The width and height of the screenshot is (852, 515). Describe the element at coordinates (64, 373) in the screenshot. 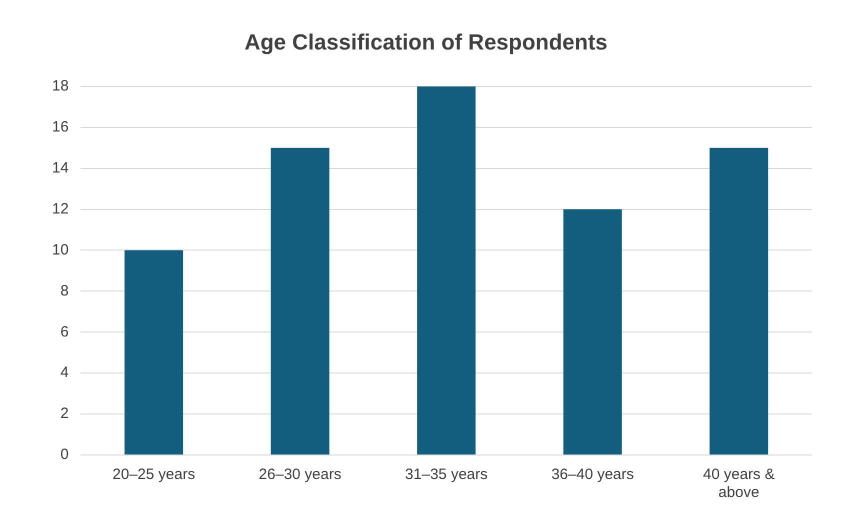

I see `y-tick-label: 4` at that location.